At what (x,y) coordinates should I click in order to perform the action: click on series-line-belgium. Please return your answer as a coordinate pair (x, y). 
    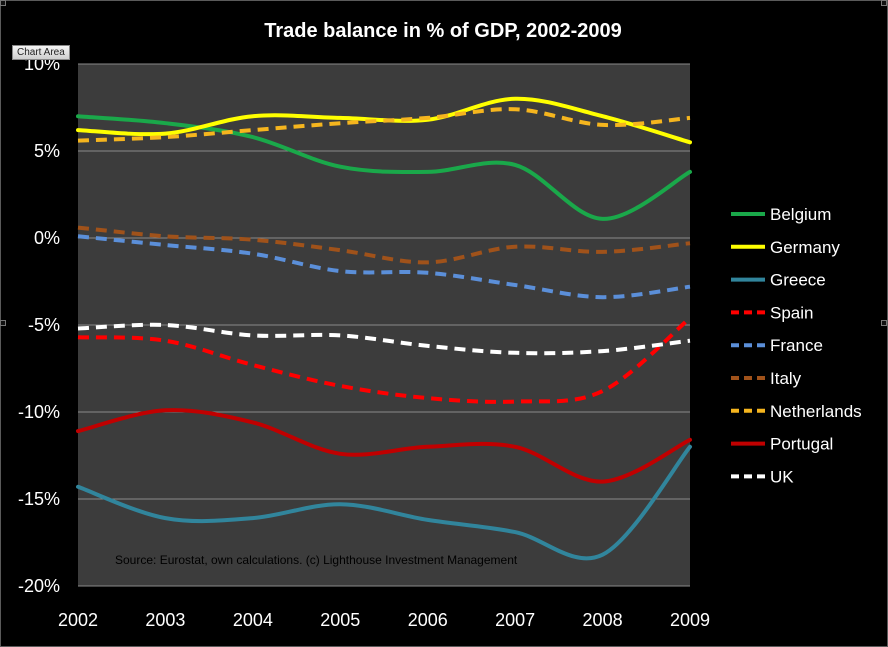
    Looking at the image, I should click on (384, 167).